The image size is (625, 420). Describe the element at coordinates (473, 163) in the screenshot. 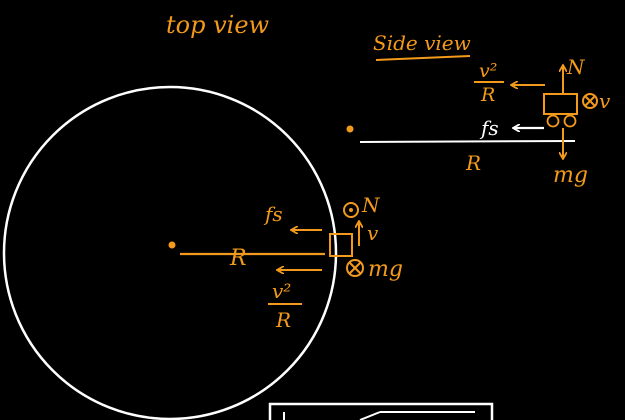

I see `side-radius-label: R` at that location.